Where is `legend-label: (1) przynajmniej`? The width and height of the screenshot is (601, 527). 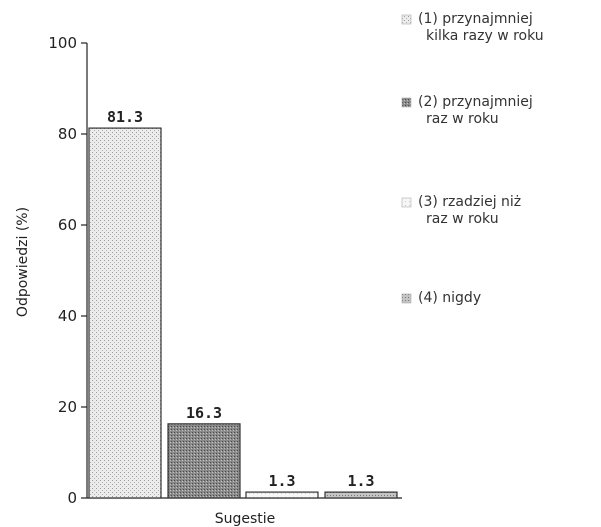
legend-label: (1) przynajmniej is located at coordinates (475, 19).